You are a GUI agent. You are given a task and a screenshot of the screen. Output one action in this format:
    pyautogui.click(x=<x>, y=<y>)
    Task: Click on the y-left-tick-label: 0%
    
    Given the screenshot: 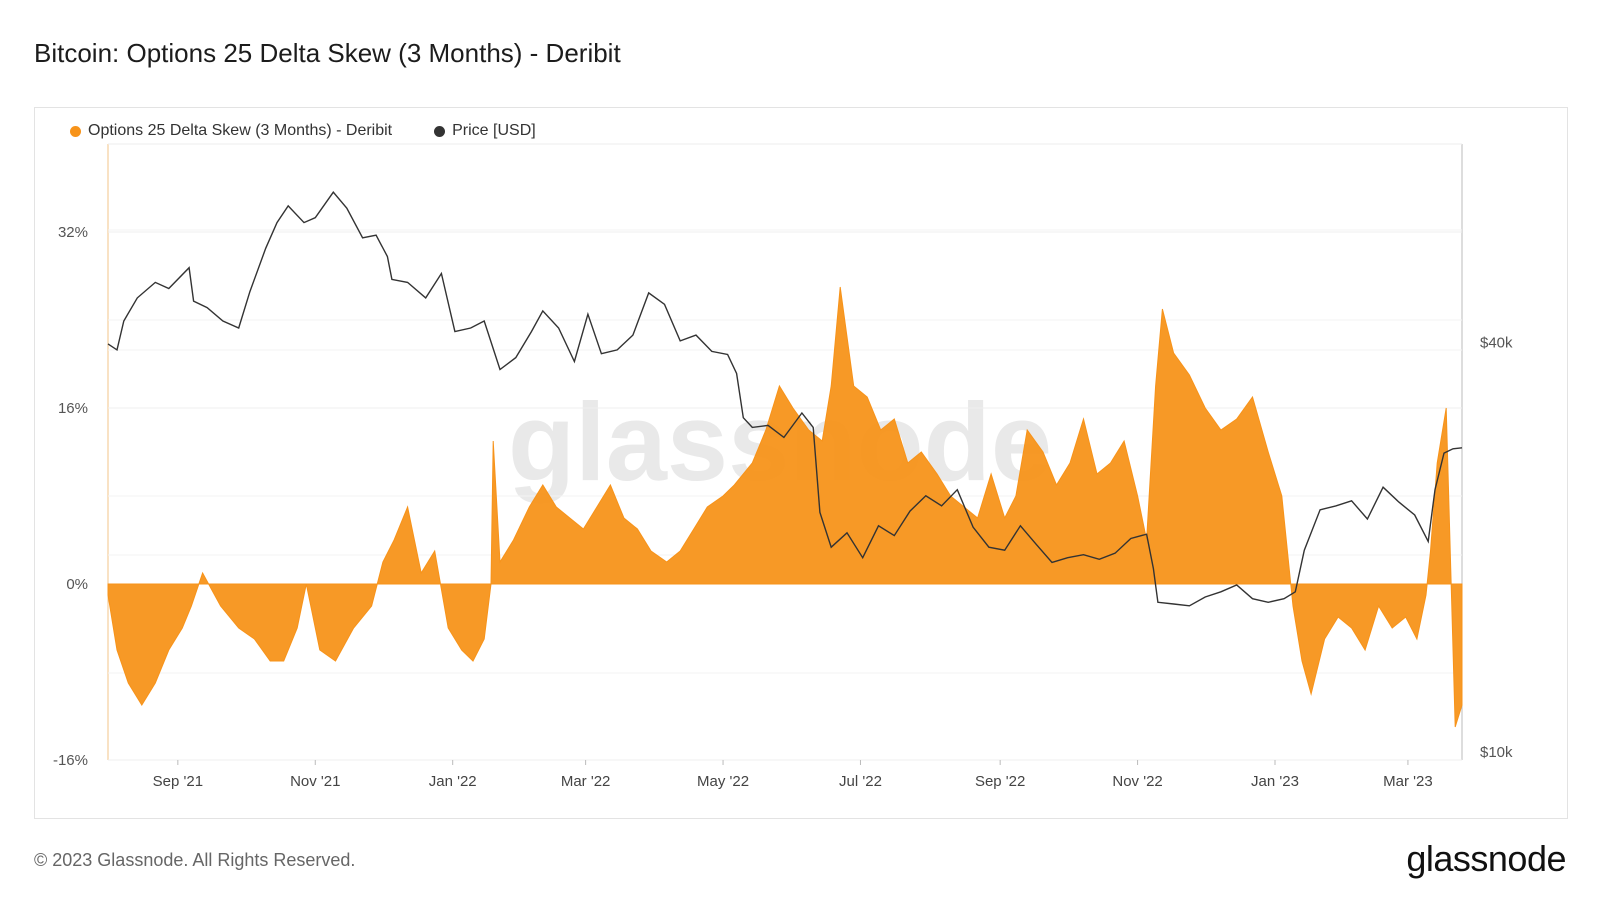 What is the action you would take?
    pyautogui.click(x=77, y=584)
    